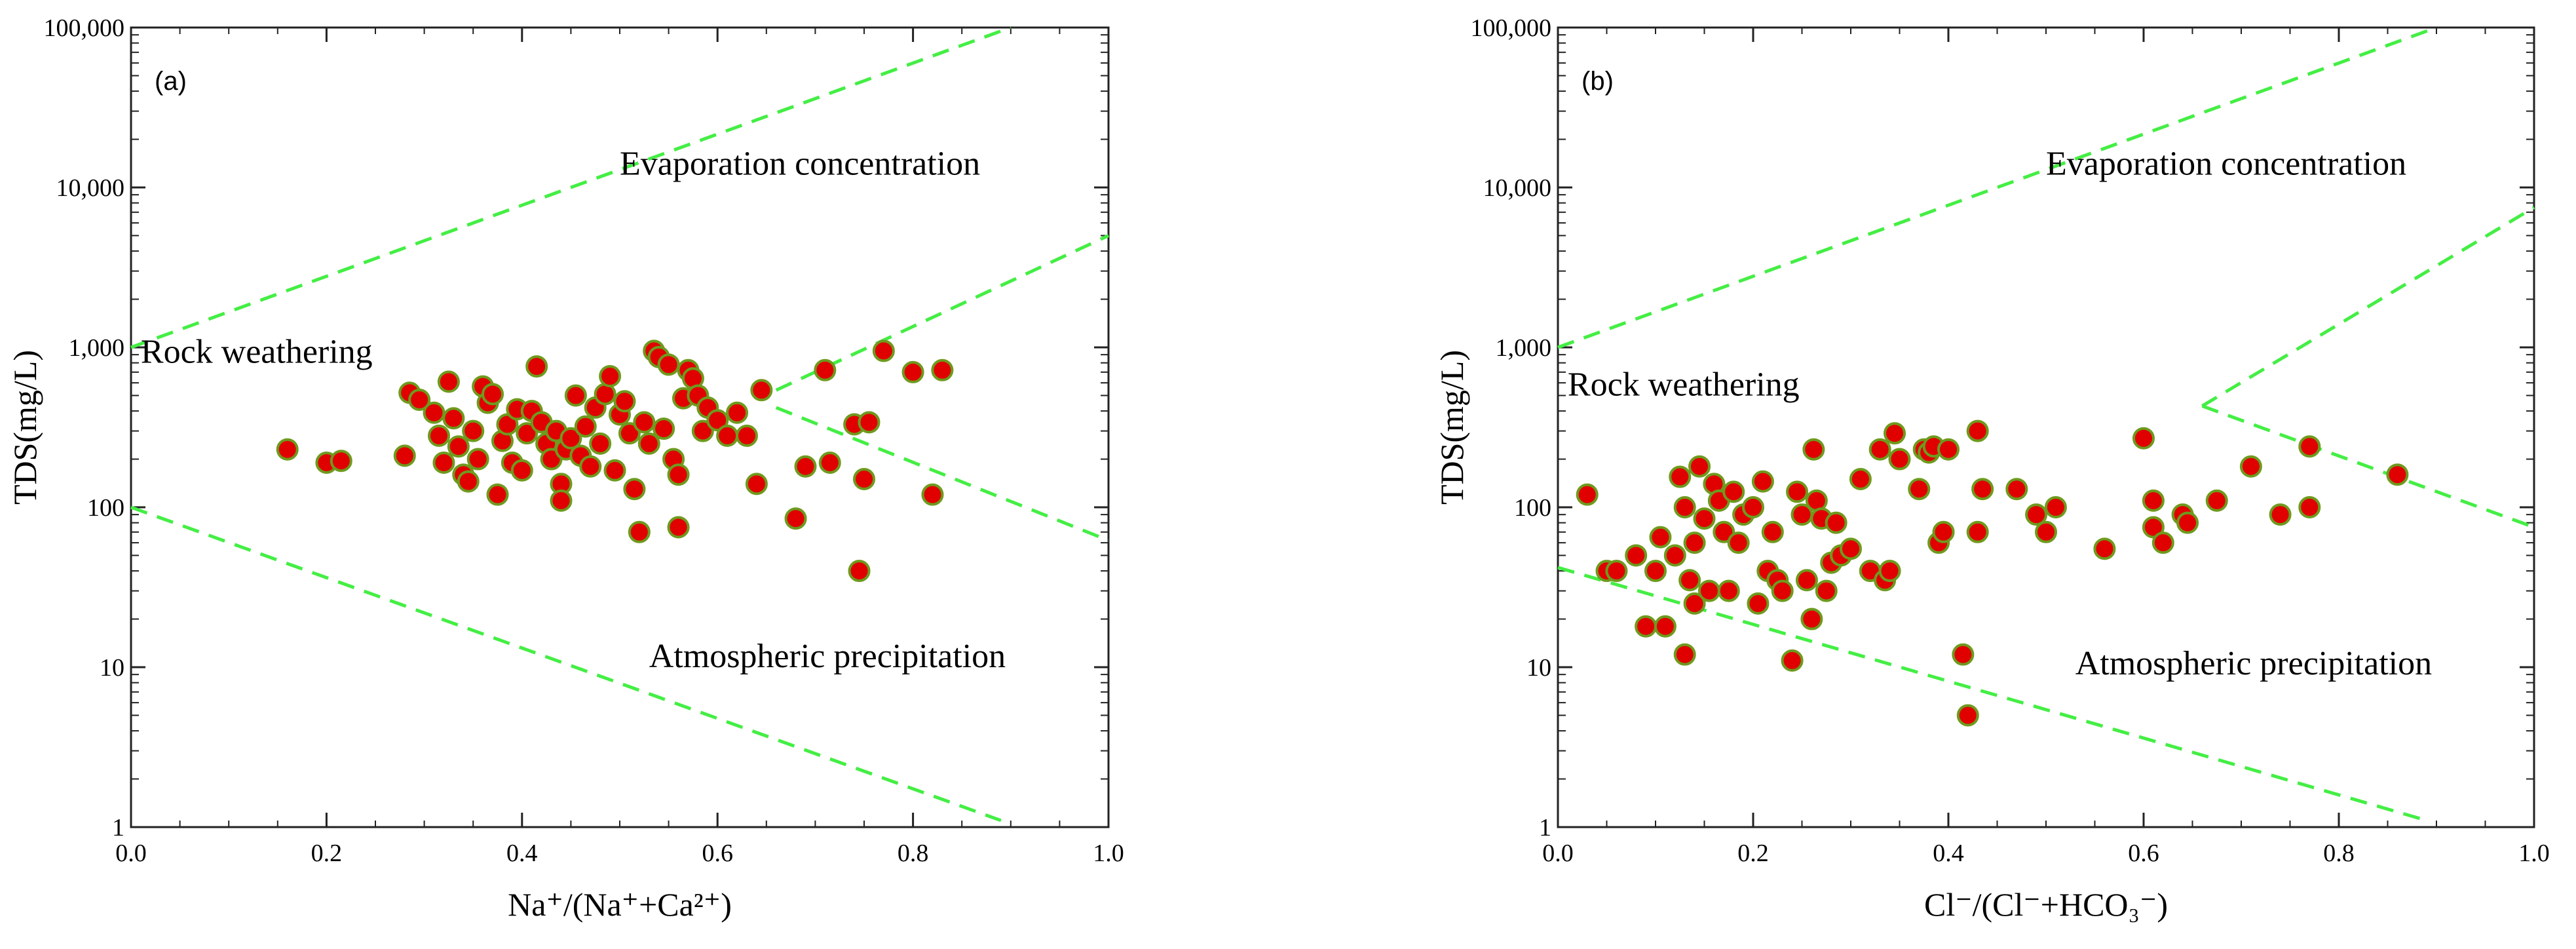 This screenshot has width=2576, height=949. Describe the element at coordinates (1558, 853) in the screenshot. I see `x-tick-label: 0.0` at that location.